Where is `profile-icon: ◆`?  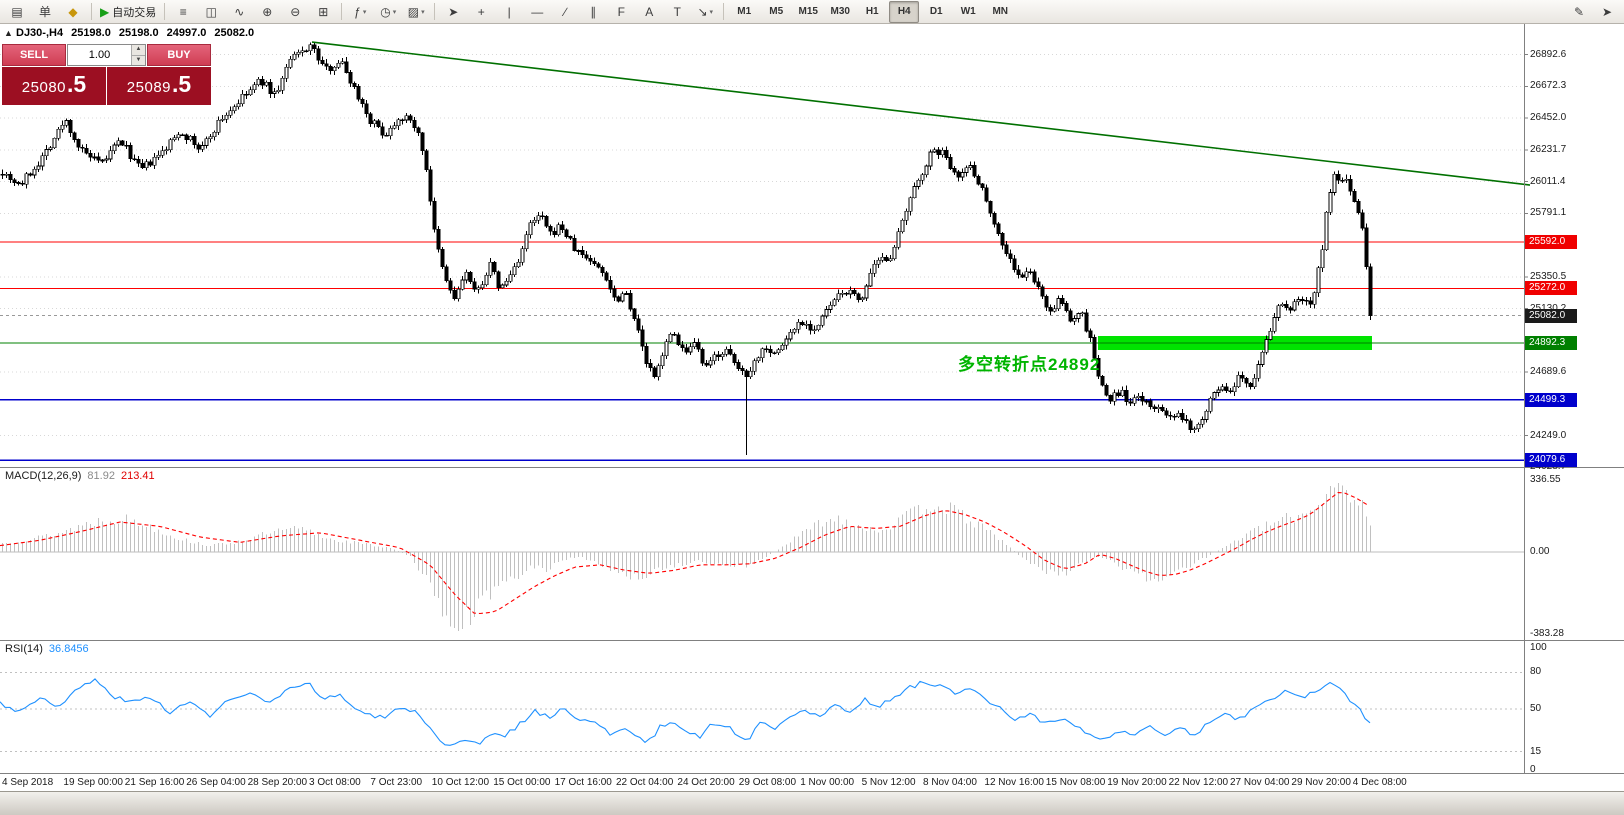 profile-icon: ◆ is located at coordinates (73, 12).